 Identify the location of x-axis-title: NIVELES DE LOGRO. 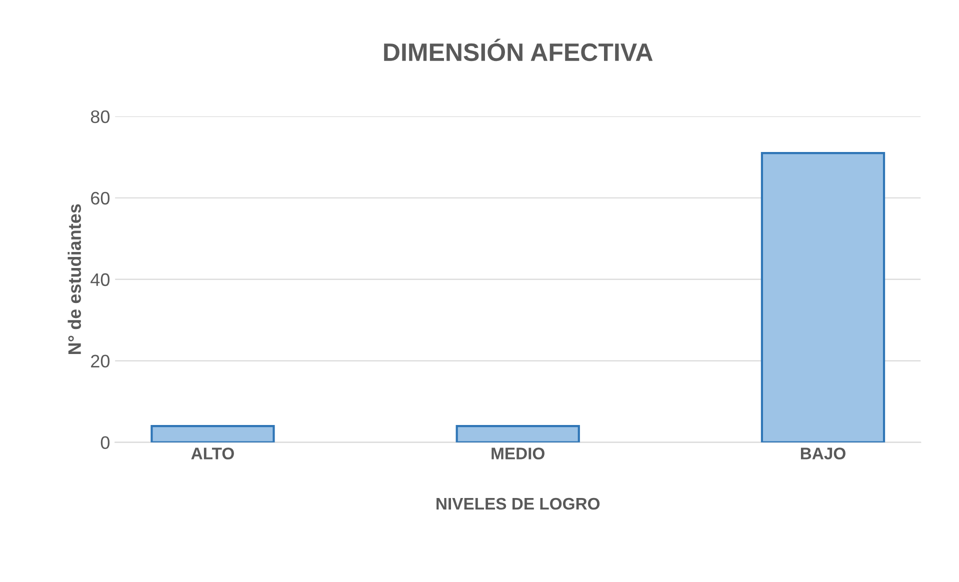
(518, 504).